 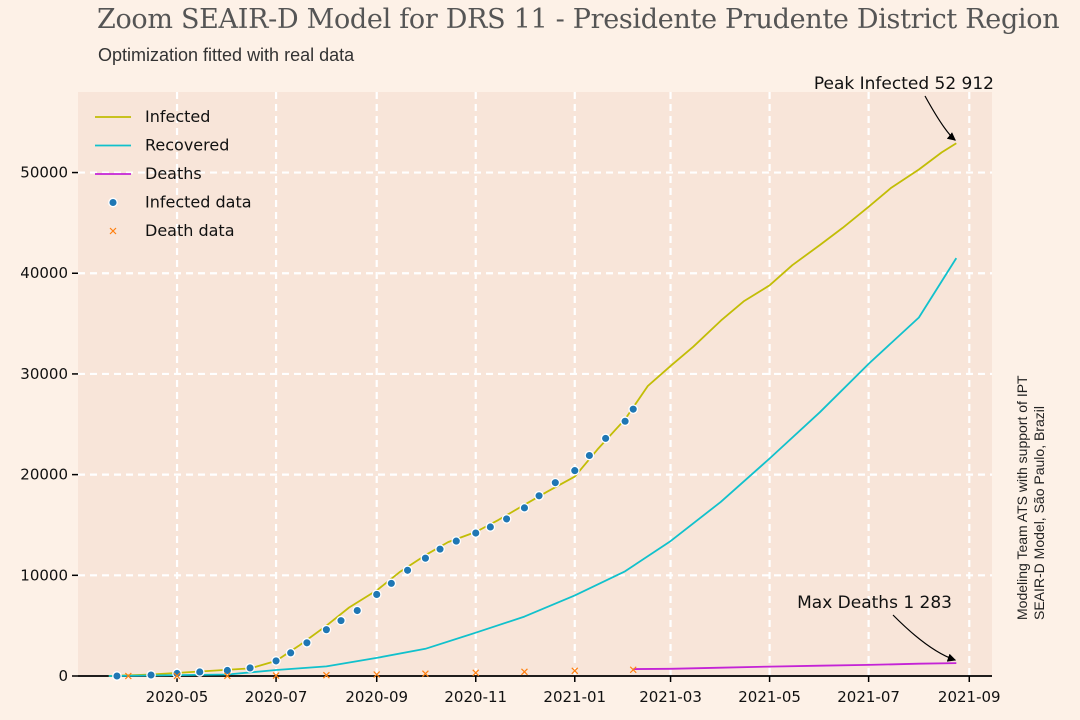 What do you see at coordinates (1022, 497) in the screenshot?
I see `credit-line-1: Modeling Team ATS with support of IPT` at bounding box center [1022, 497].